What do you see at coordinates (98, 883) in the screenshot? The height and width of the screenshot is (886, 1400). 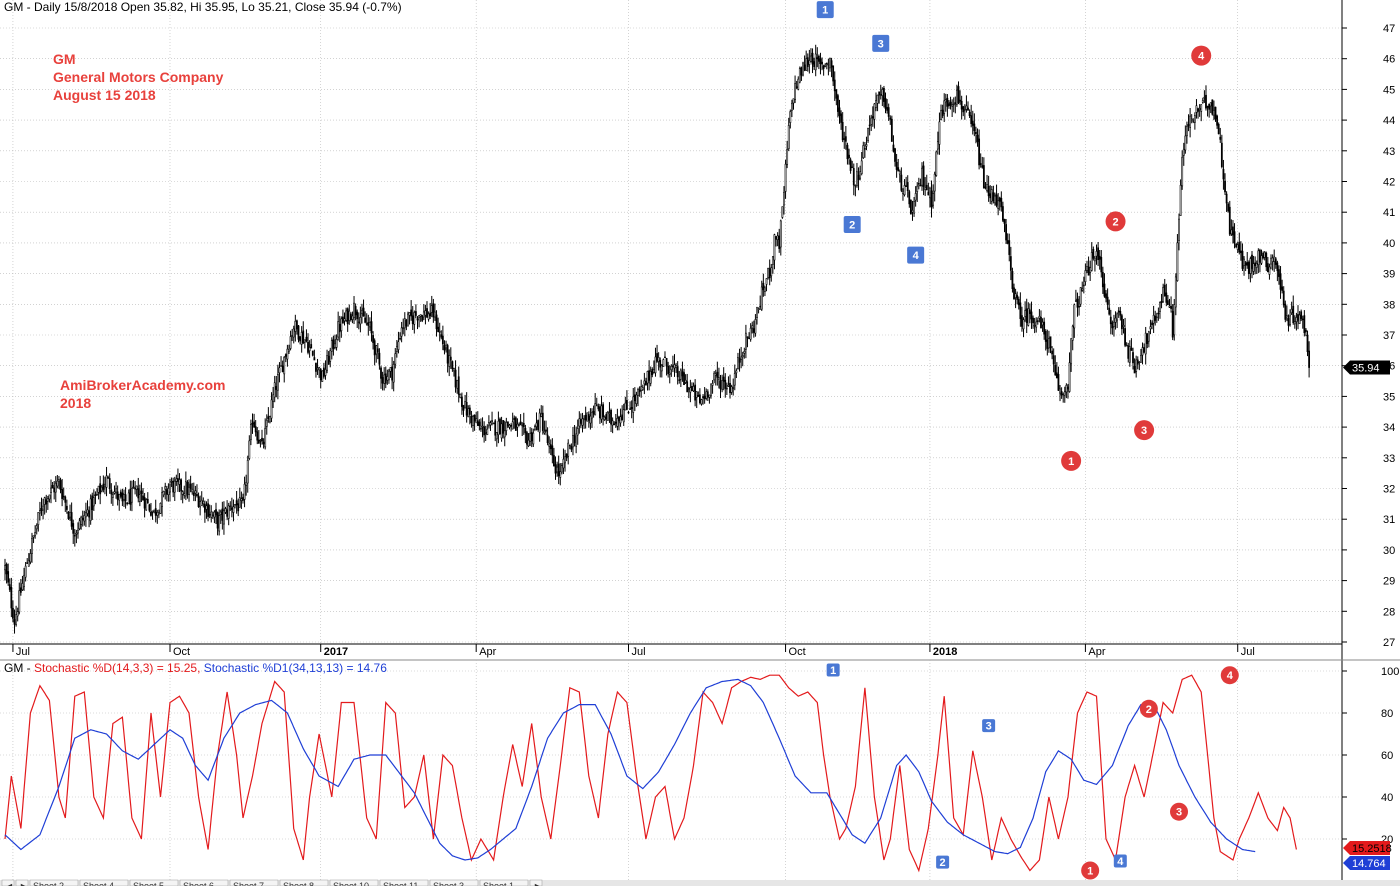 I see `sheet-tab-label: Sheet 4` at bounding box center [98, 883].